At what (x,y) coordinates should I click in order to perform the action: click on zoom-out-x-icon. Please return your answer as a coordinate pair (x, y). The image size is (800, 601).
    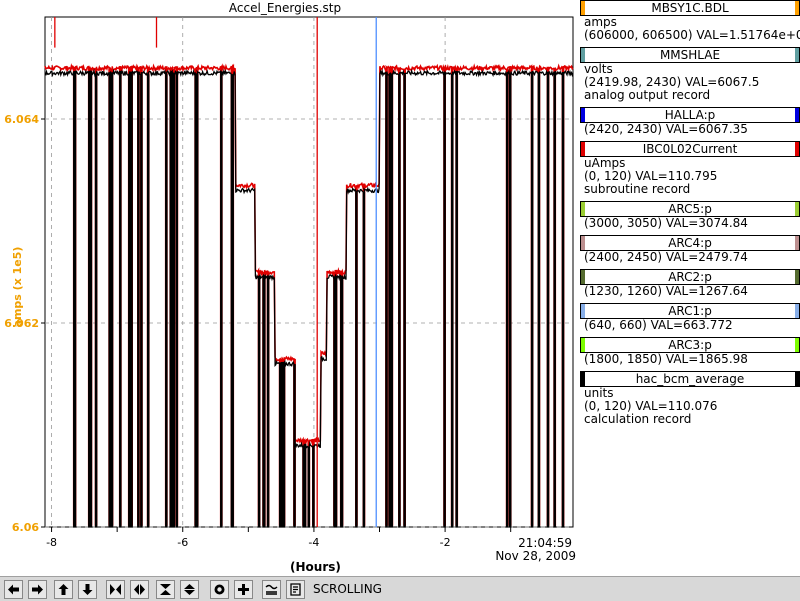
    Looking at the image, I should click on (139, 589).